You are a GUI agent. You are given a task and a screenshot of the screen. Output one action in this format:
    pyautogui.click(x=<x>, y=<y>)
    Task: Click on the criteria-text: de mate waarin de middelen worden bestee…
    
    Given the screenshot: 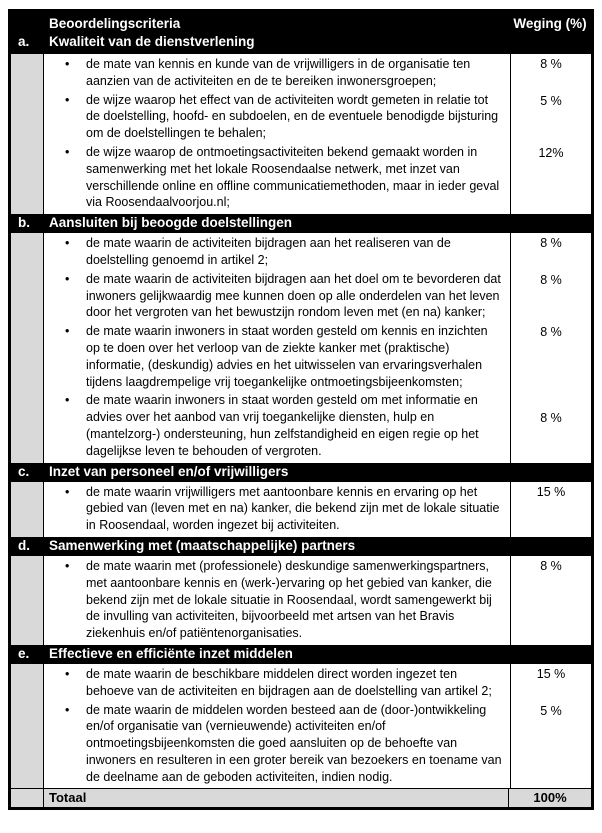 What is the action you would take?
    pyautogui.click(x=294, y=743)
    